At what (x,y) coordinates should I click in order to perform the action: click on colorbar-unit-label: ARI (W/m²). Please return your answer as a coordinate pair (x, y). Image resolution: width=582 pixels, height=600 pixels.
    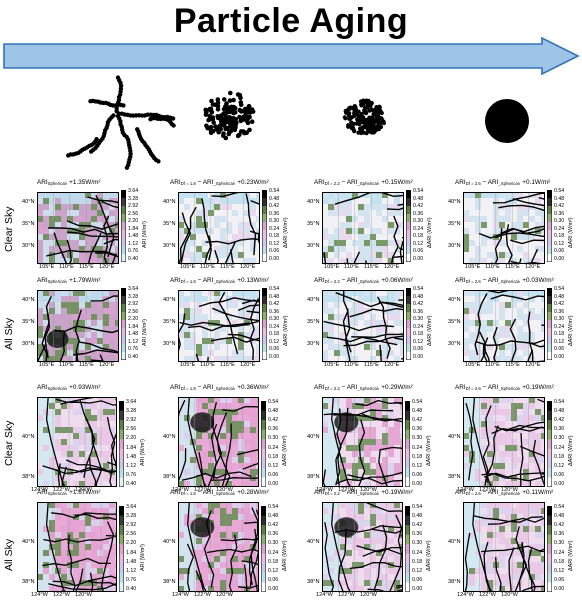
    Looking at the image, I should click on (145, 234).